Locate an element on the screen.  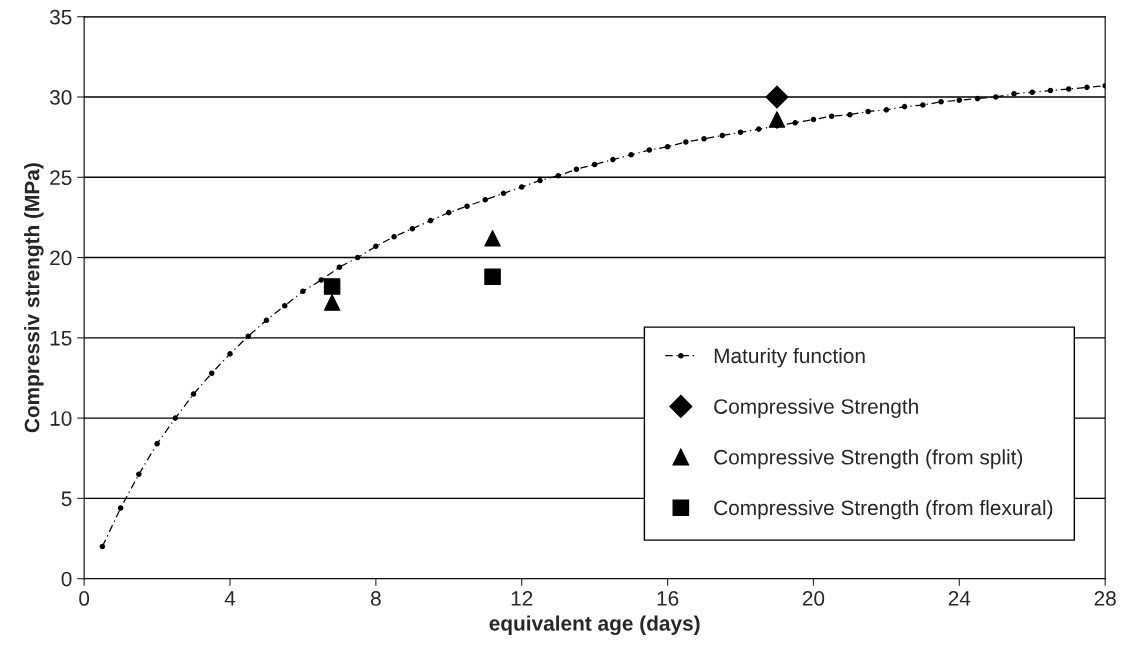
y-axis-title: Compressiv strength (MPa) is located at coordinates (34, 298).